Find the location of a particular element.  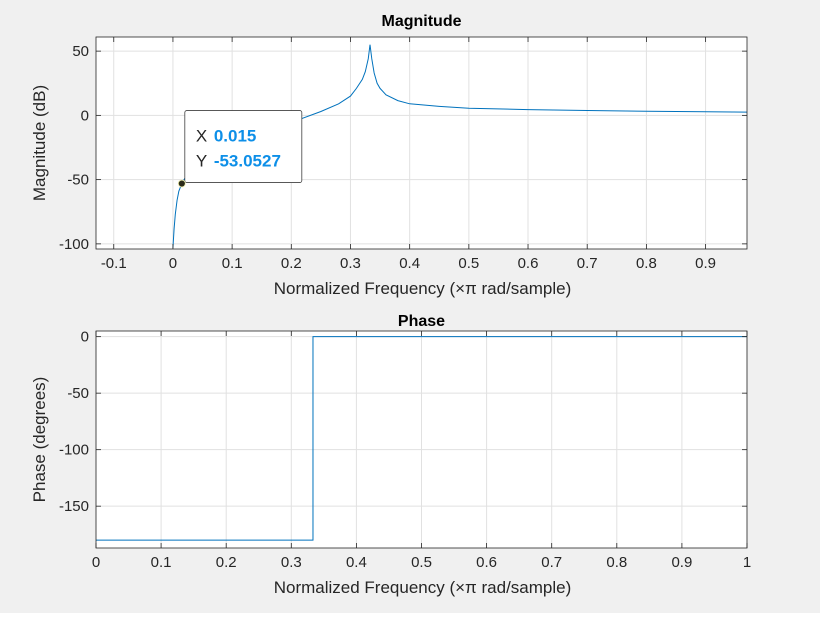

magnitude-y-tick-label: 0 is located at coordinates (85, 115).